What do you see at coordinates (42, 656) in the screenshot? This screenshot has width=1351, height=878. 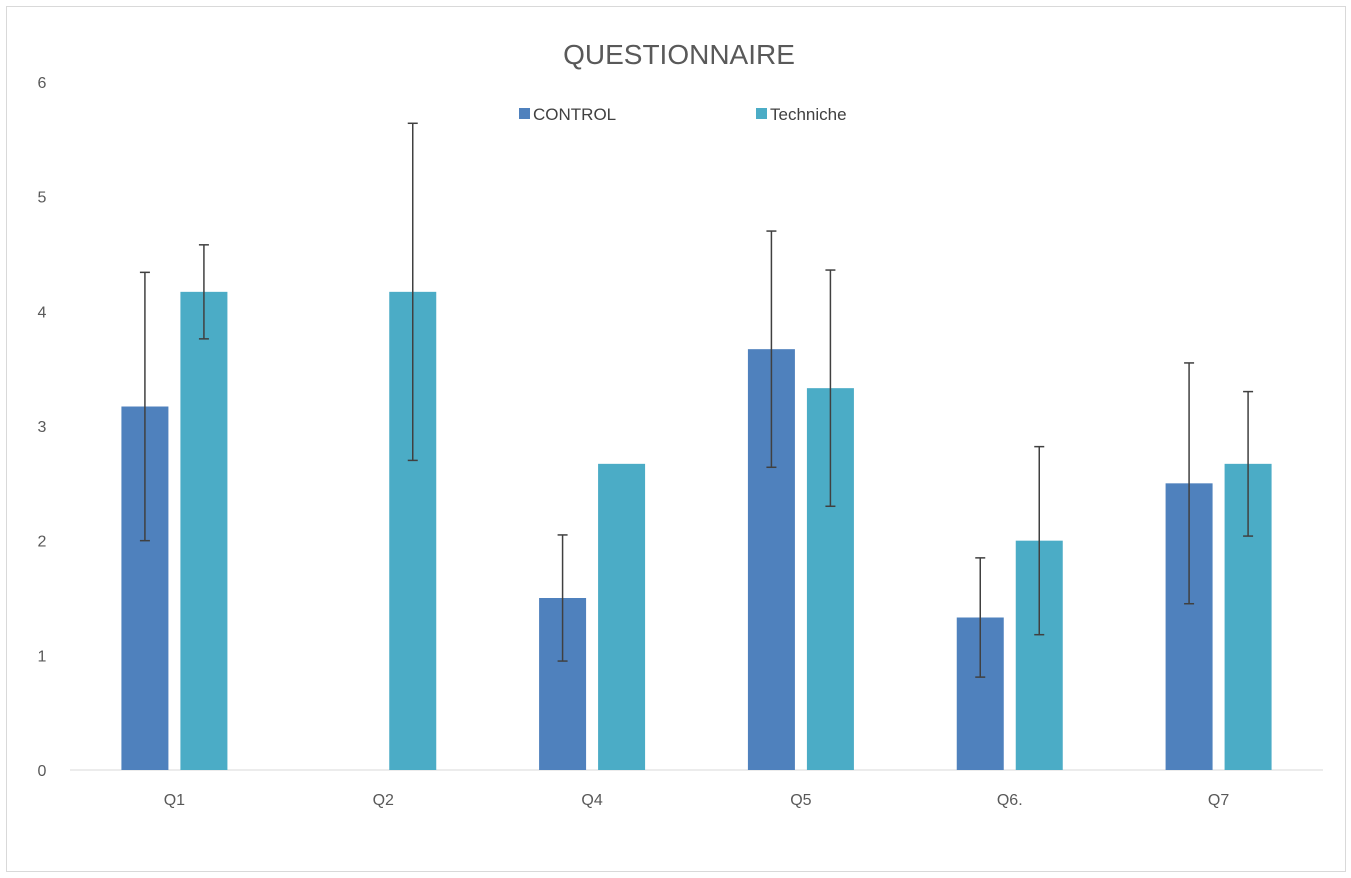 I see `y-tick-label: 1` at bounding box center [42, 656].